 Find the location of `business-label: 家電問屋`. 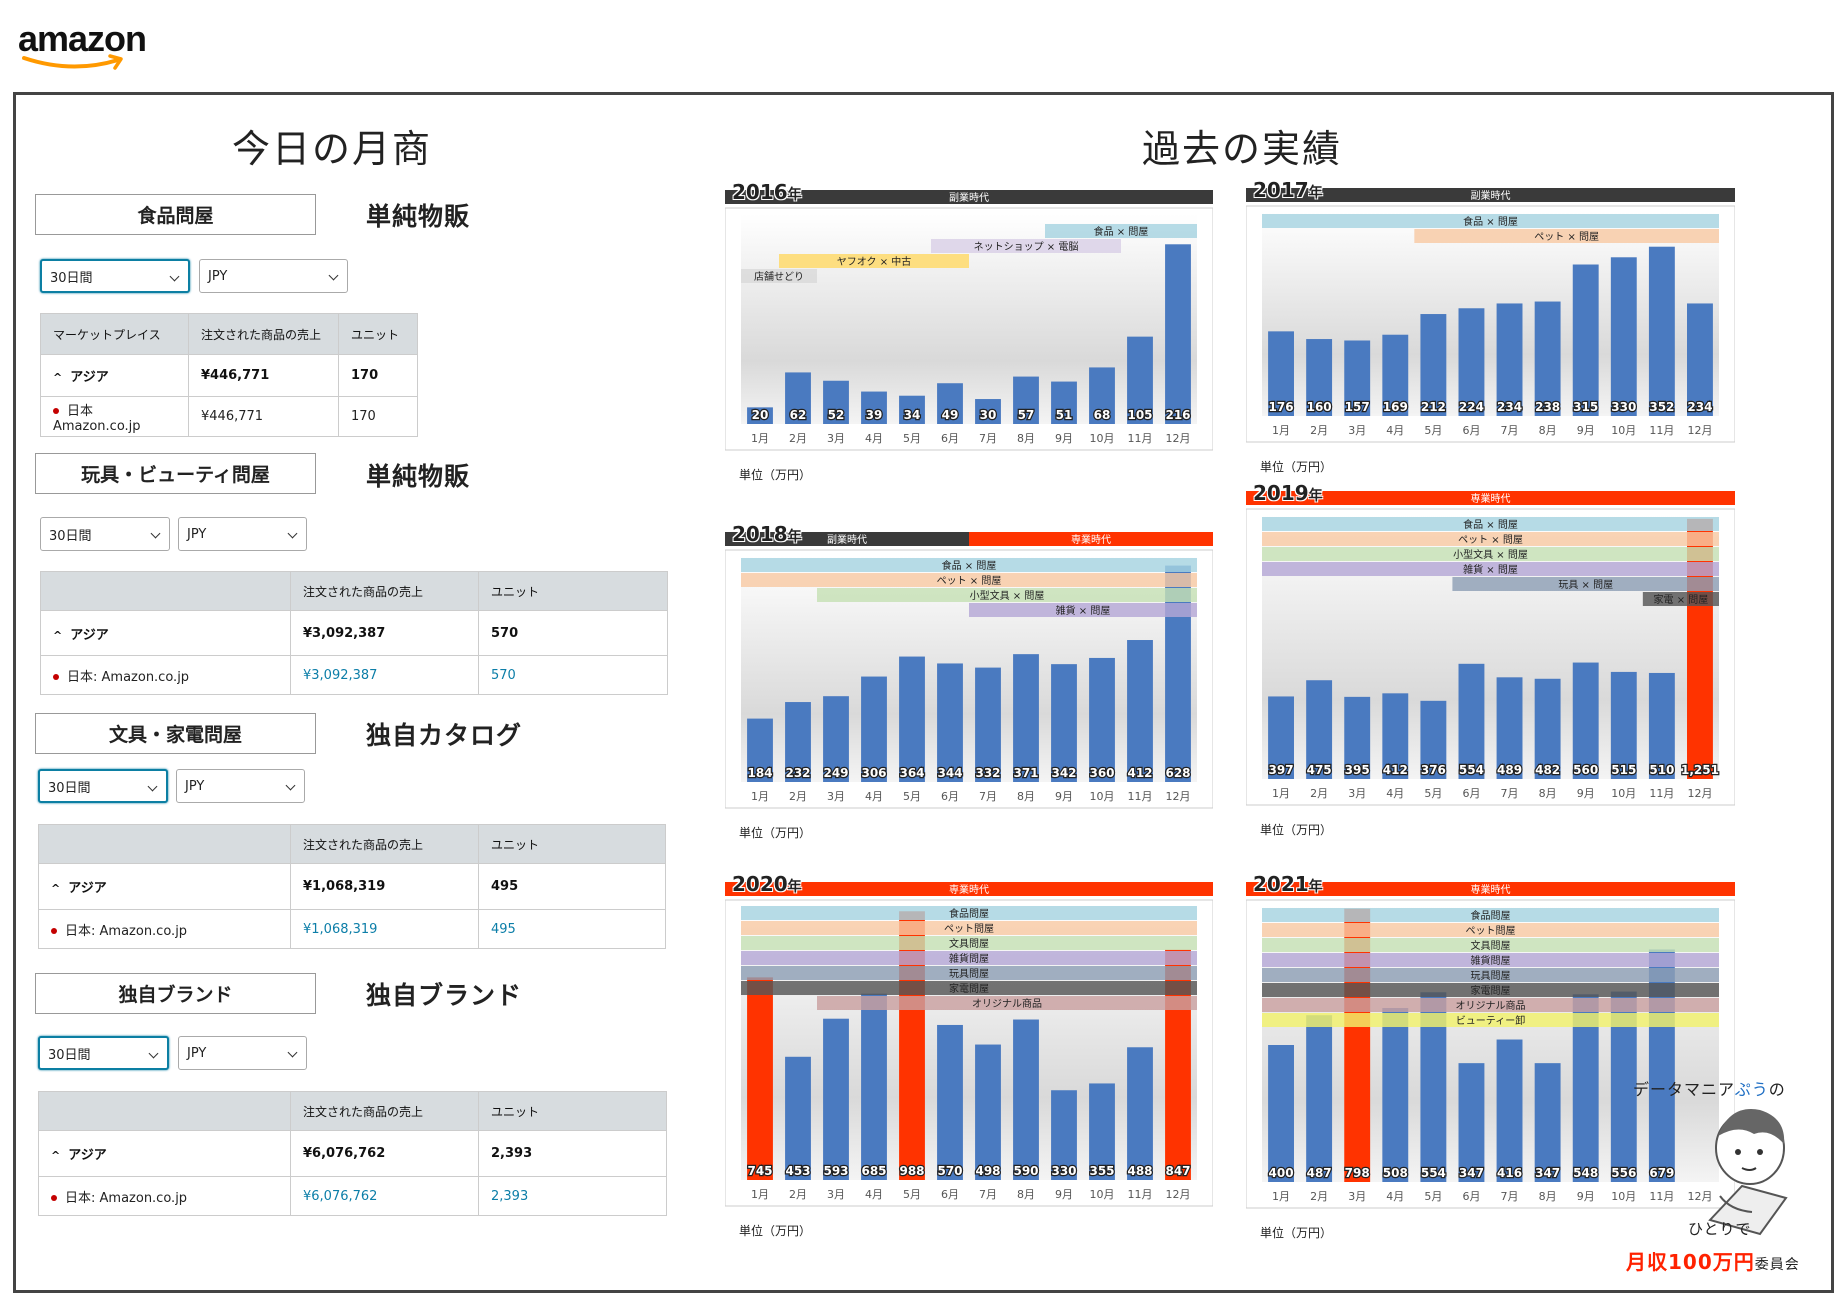

business-label: 家電問屋 is located at coordinates (969, 988).